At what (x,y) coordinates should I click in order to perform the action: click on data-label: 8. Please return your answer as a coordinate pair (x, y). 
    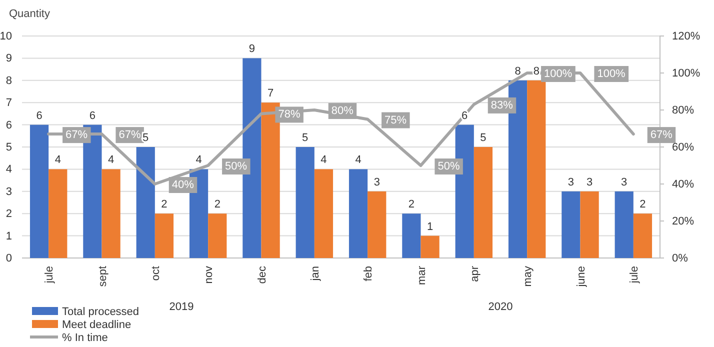
    Looking at the image, I should click on (517, 71).